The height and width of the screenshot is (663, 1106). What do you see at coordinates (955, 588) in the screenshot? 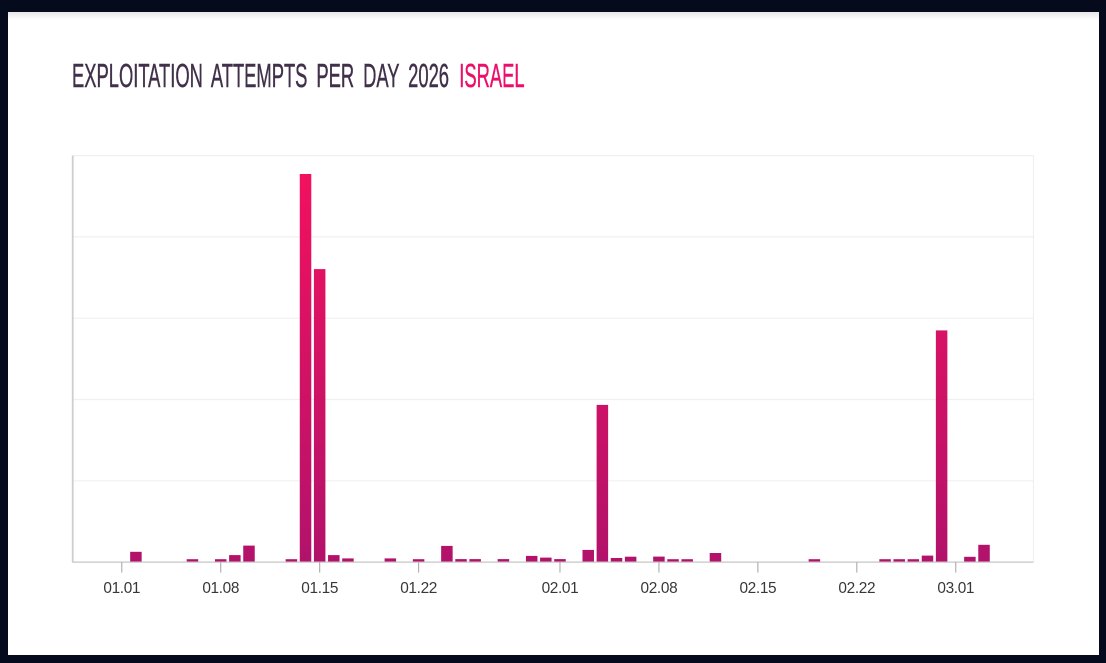
I see `svg-text: 03.01` at bounding box center [955, 588].